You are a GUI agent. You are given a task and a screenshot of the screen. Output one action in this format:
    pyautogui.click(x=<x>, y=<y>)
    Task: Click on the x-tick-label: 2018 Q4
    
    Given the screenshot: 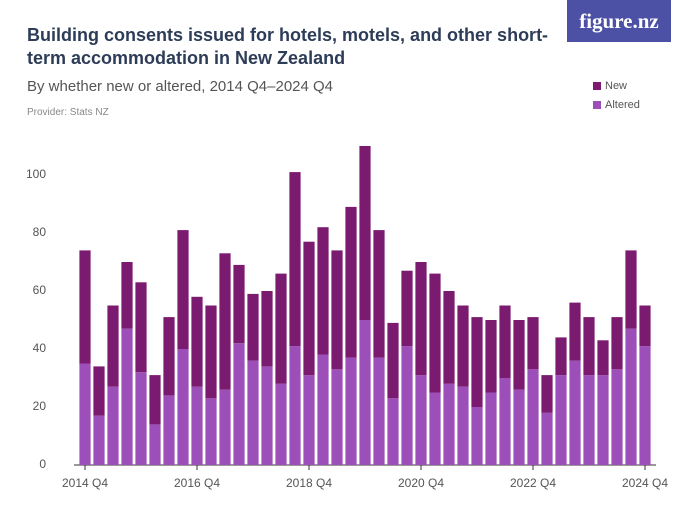 What is the action you would take?
    pyautogui.click(x=309, y=483)
    